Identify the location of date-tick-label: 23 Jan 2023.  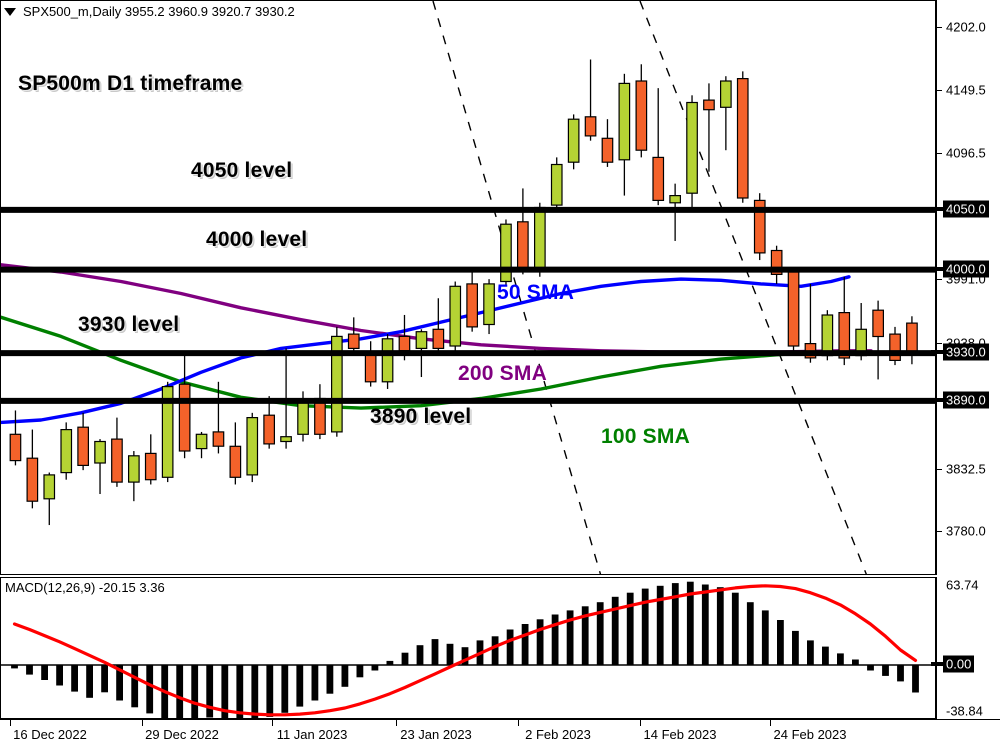
(436, 734).